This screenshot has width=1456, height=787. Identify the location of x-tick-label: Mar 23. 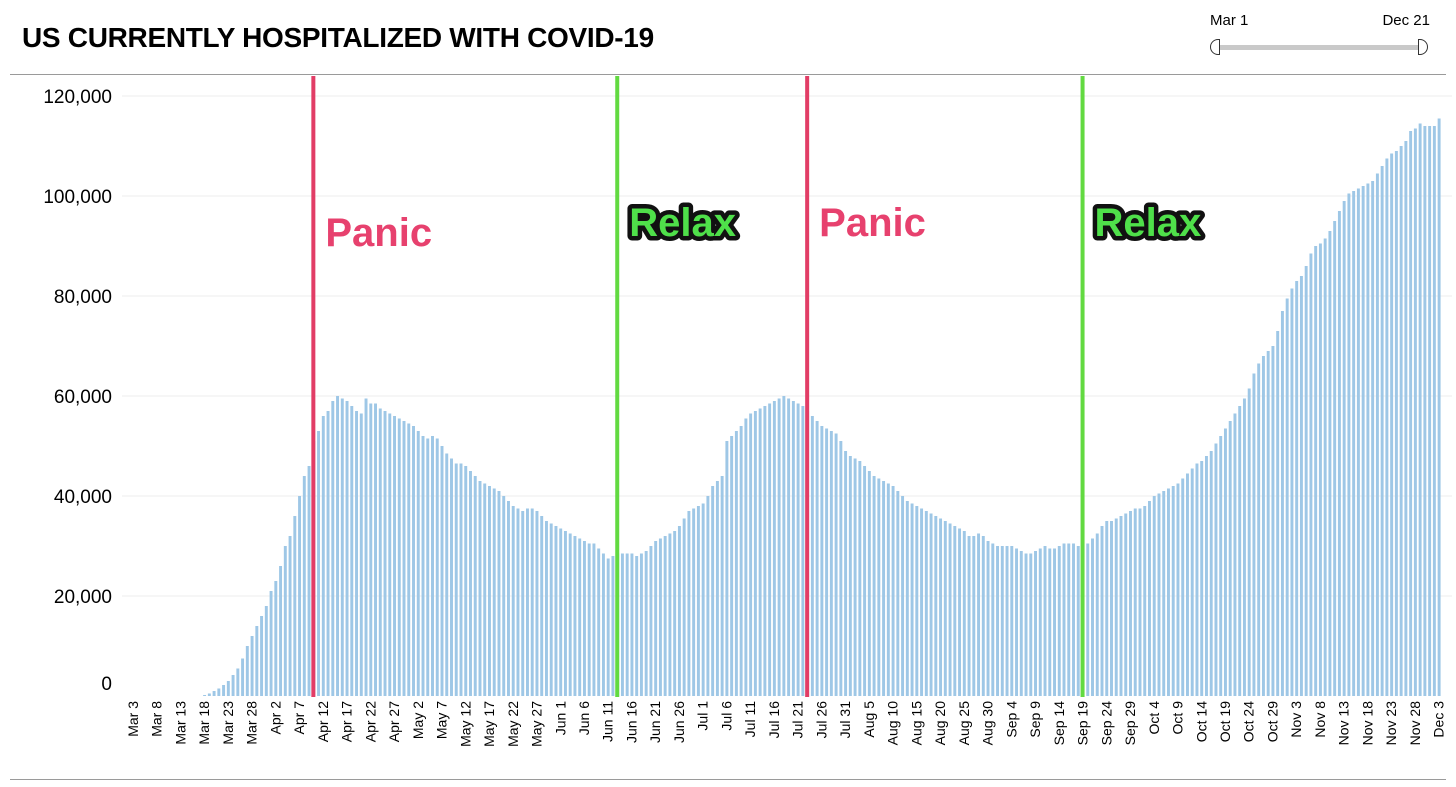
(228, 723).